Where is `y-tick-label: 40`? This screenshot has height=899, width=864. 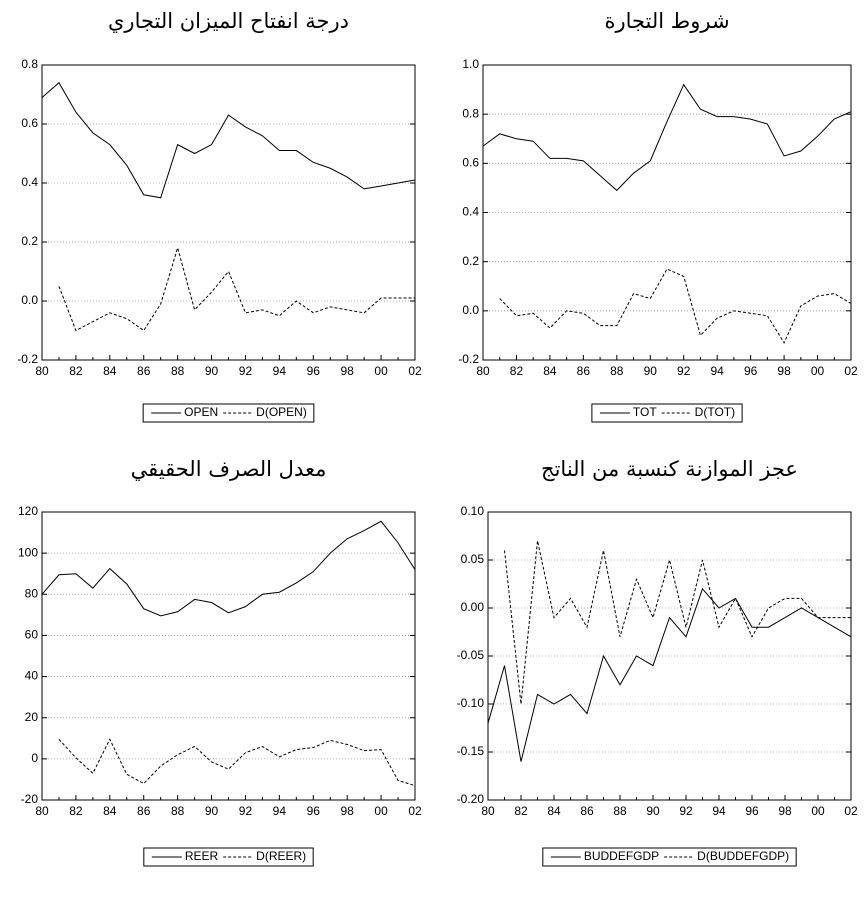
y-tick-label: 40 is located at coordinates (32, 676).